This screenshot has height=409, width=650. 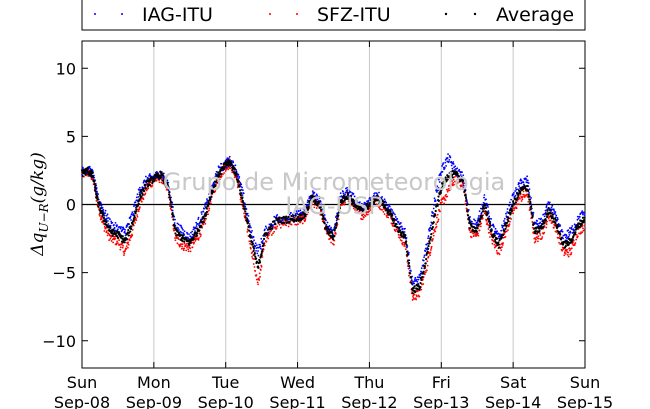 What do you see at coordinates (71, 136) in the screenshot?
I see `y-tick-label-3: 5` at bounding box center [71, 136].